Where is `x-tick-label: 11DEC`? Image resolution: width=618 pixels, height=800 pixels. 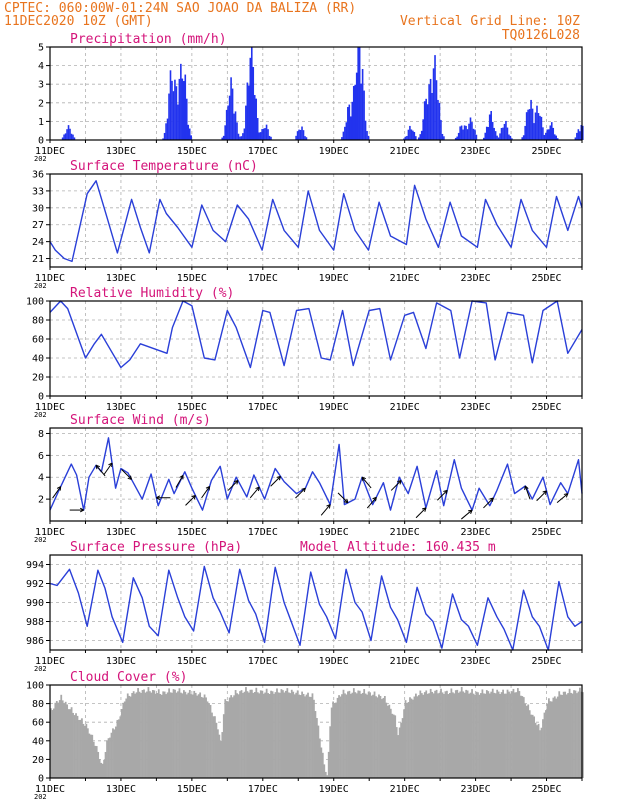
x-tick-label: 11DEC is located at coordinates (50, 151).